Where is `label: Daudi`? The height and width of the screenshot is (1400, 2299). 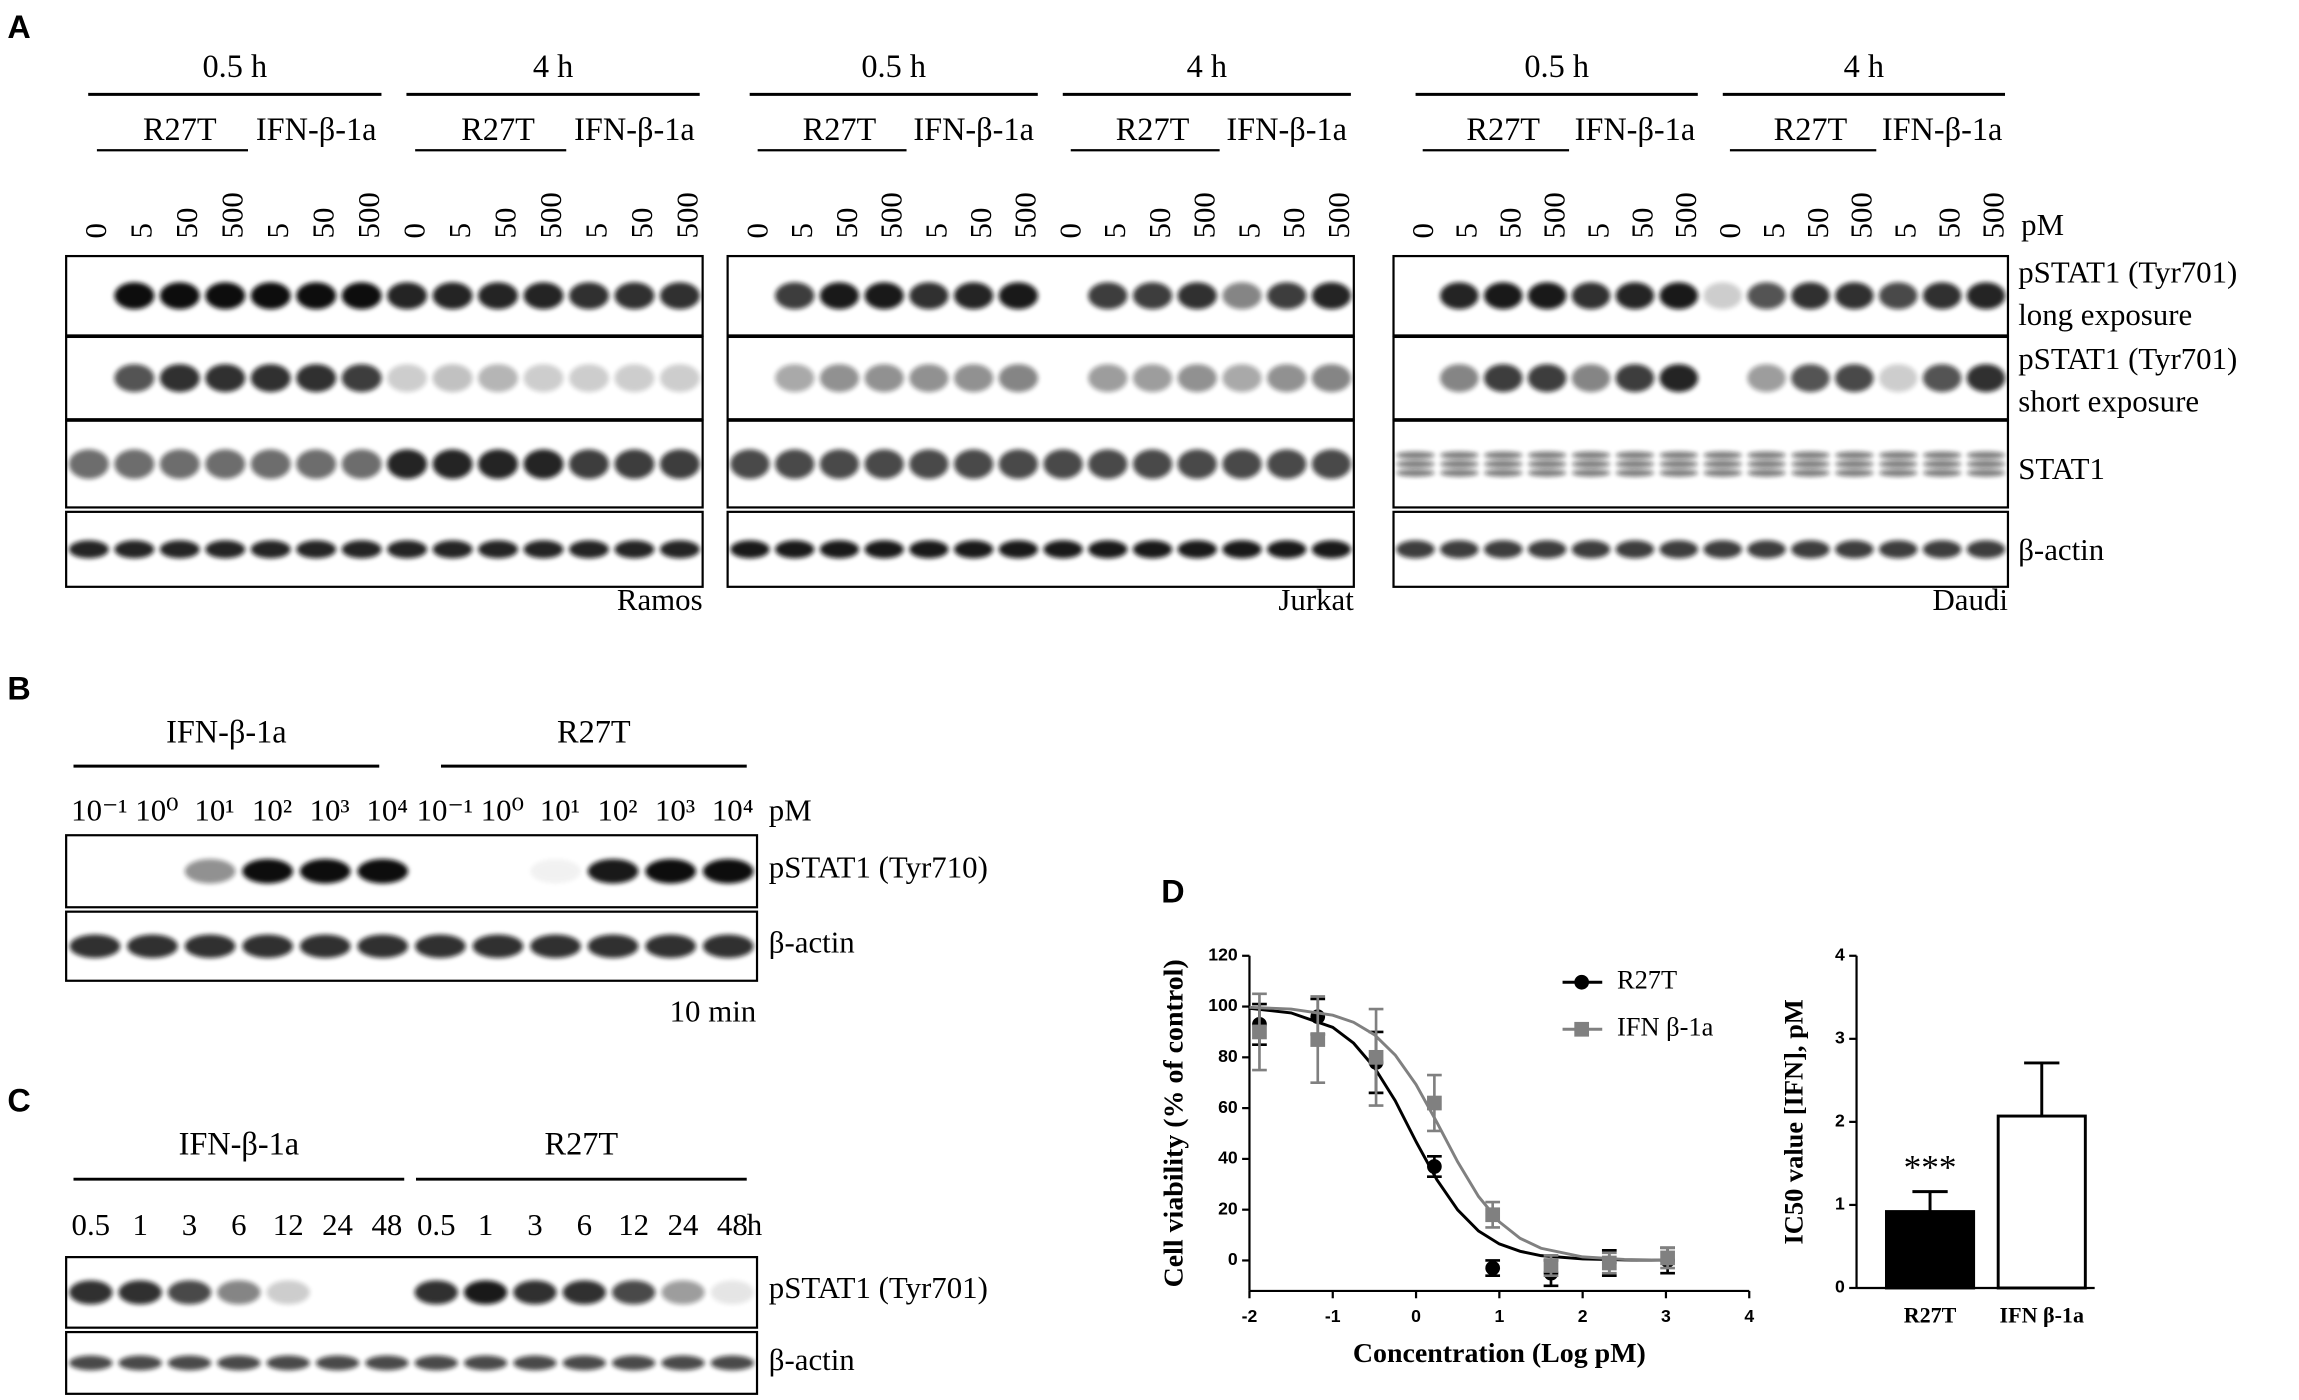
label: Daudi is located at coordinates (1970, 600).